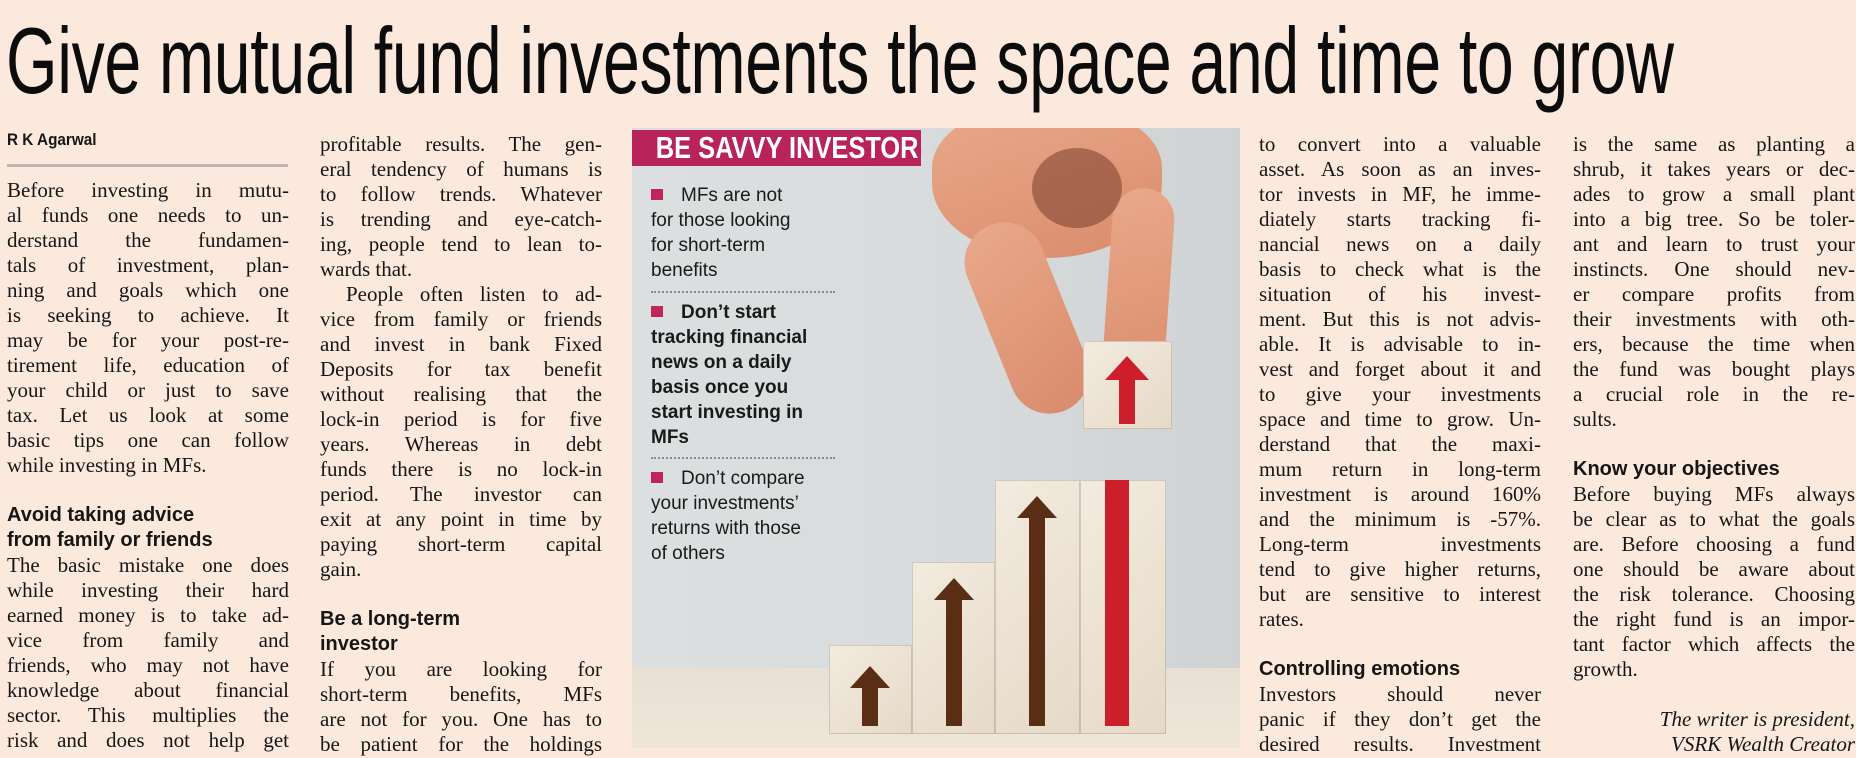  I want to click on body-text-line: derstand that the maxi-, so click(1400, 444).